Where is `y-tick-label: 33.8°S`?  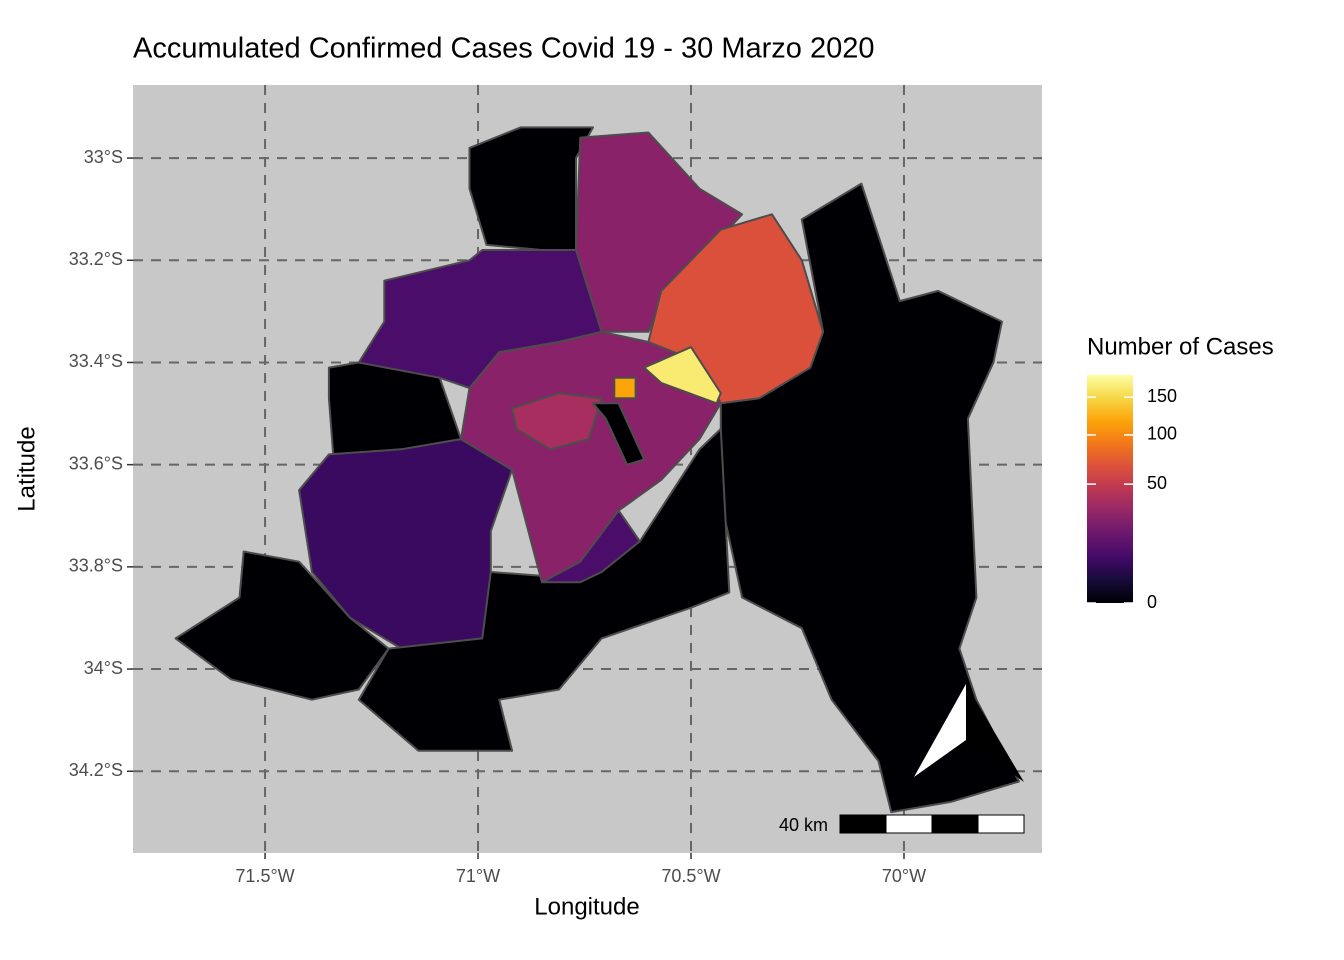 y-tick-label: 33.8°S is located at coordinates (96, 566).